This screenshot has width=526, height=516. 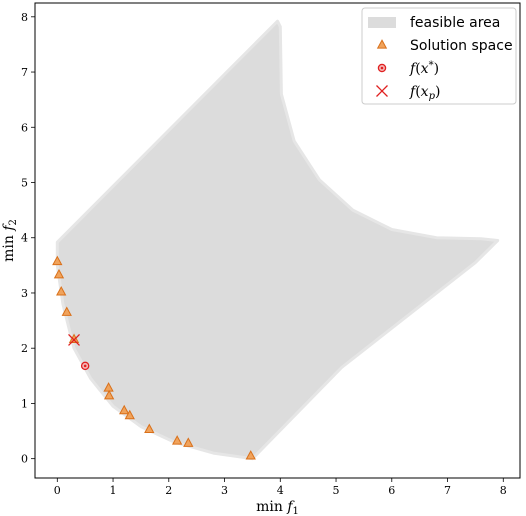 I want to click on y-tick-label: 8, so click(x=24, y=17).